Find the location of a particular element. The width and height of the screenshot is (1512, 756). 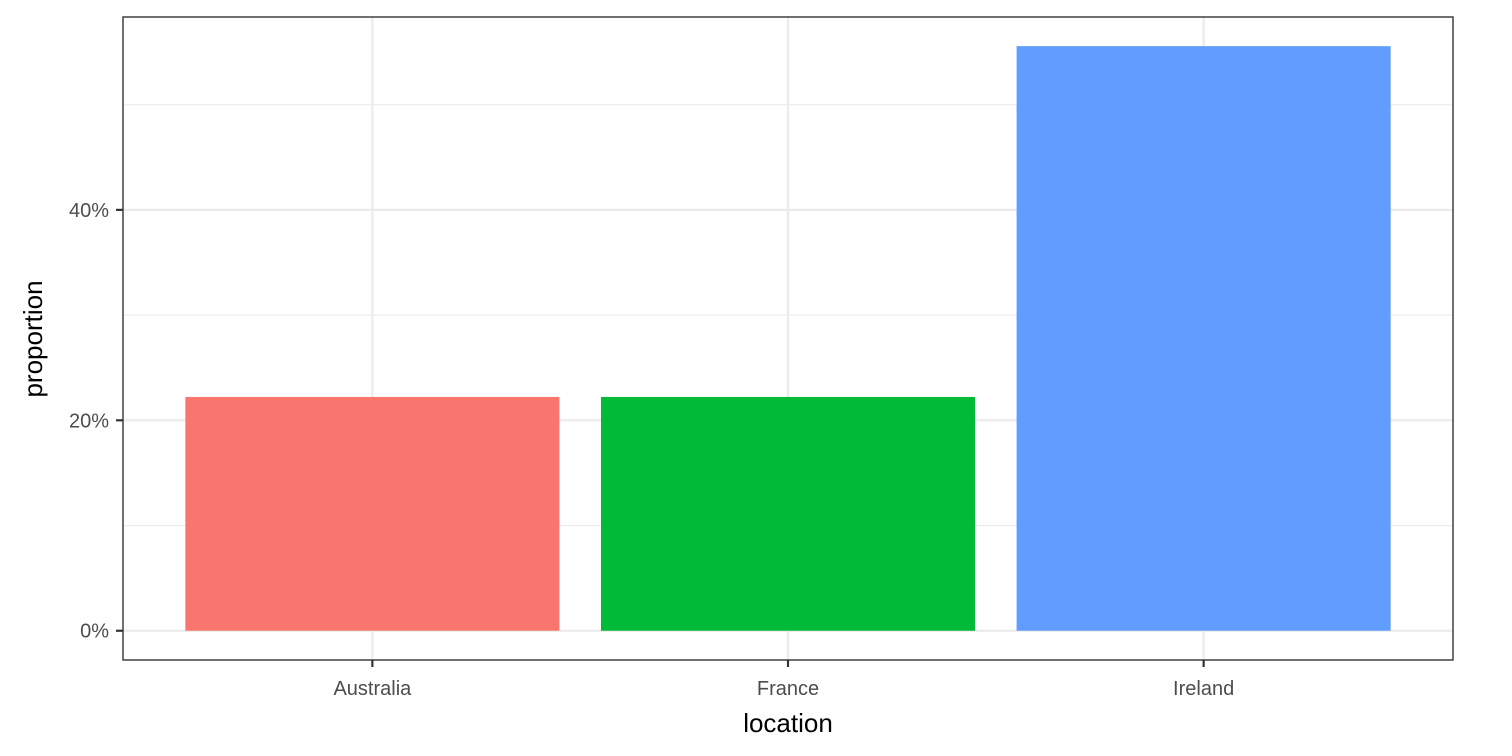

x-axis-title: location is located at coordinates (788, 723).